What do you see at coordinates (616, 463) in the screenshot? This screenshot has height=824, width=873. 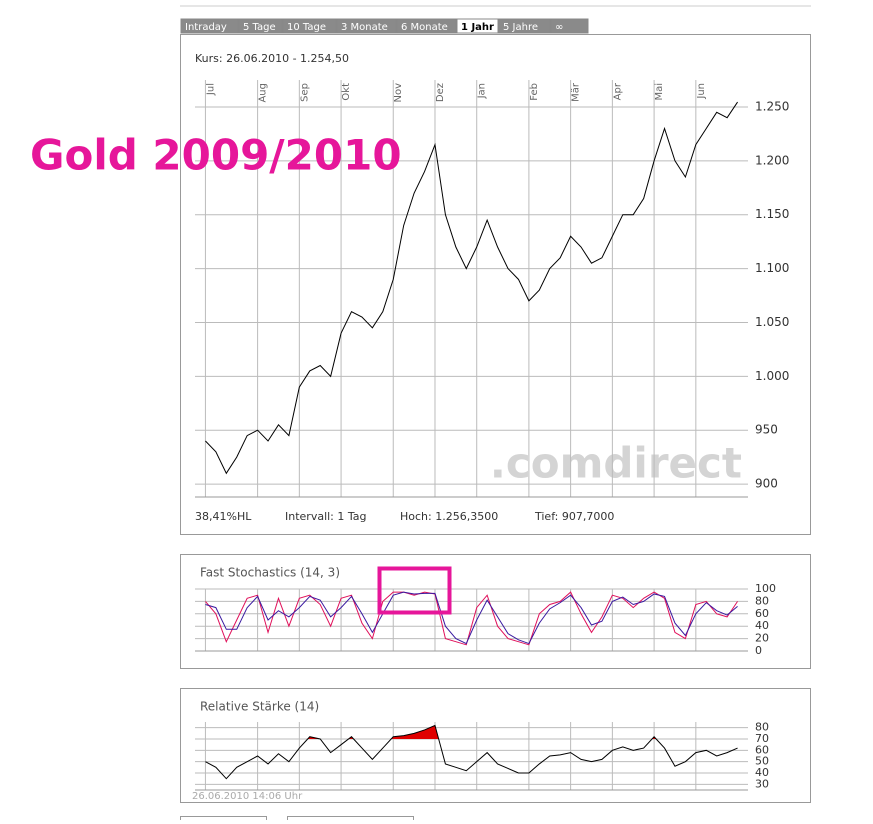 I see `watermark: .comdirect` at bounding box center [616, 463].